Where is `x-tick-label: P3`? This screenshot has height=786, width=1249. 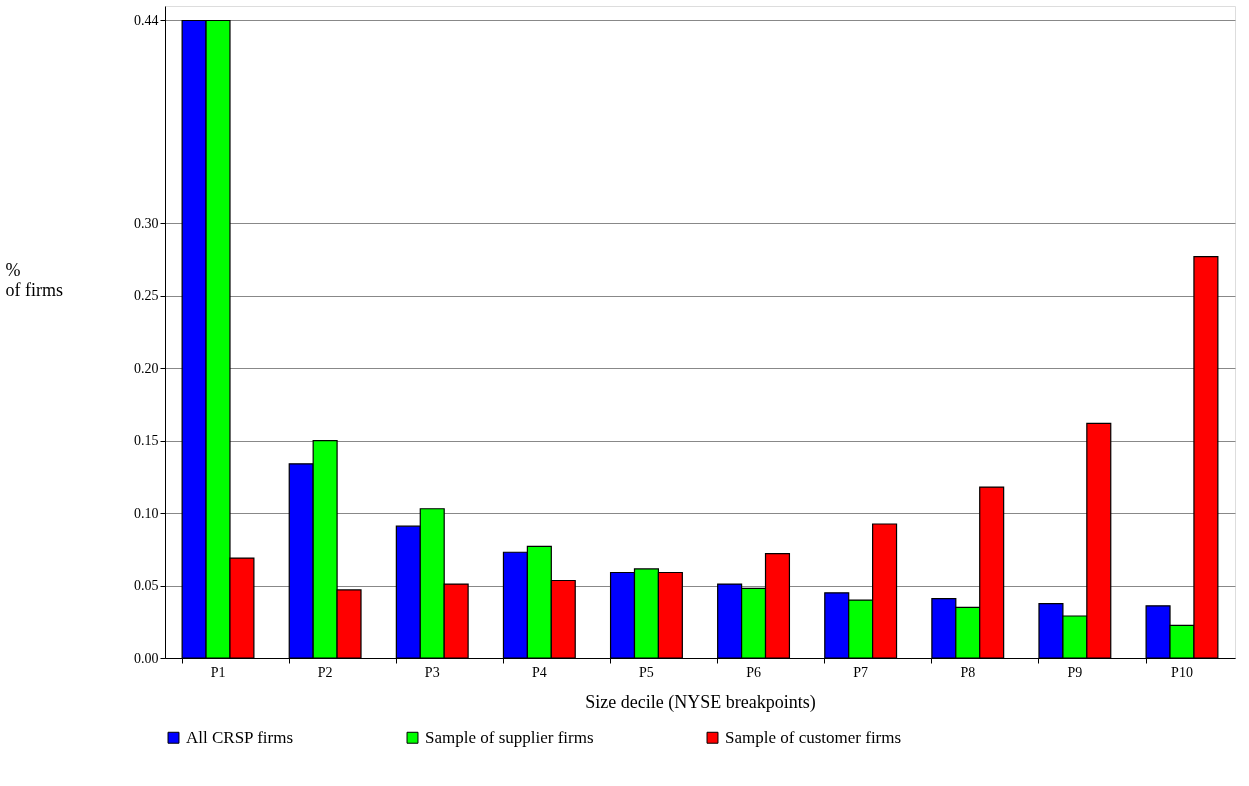
x-tick-label: P3 is located at coordinates (432, 672).